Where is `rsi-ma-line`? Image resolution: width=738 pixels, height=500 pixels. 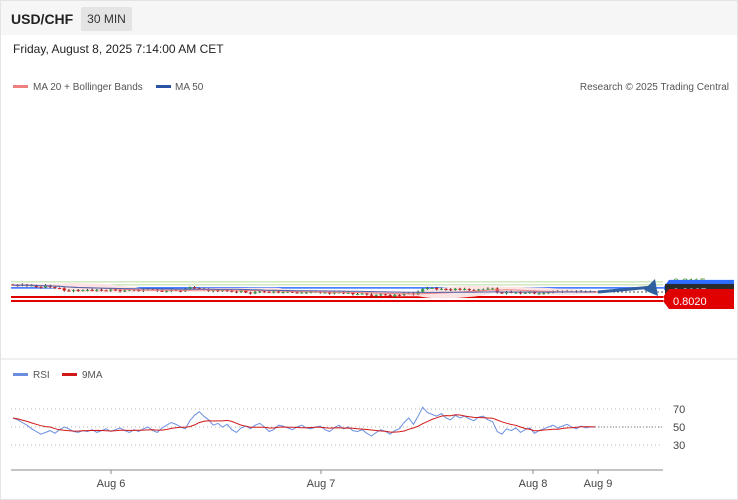
rsi-ma-line is located at coordinates (304, 423).